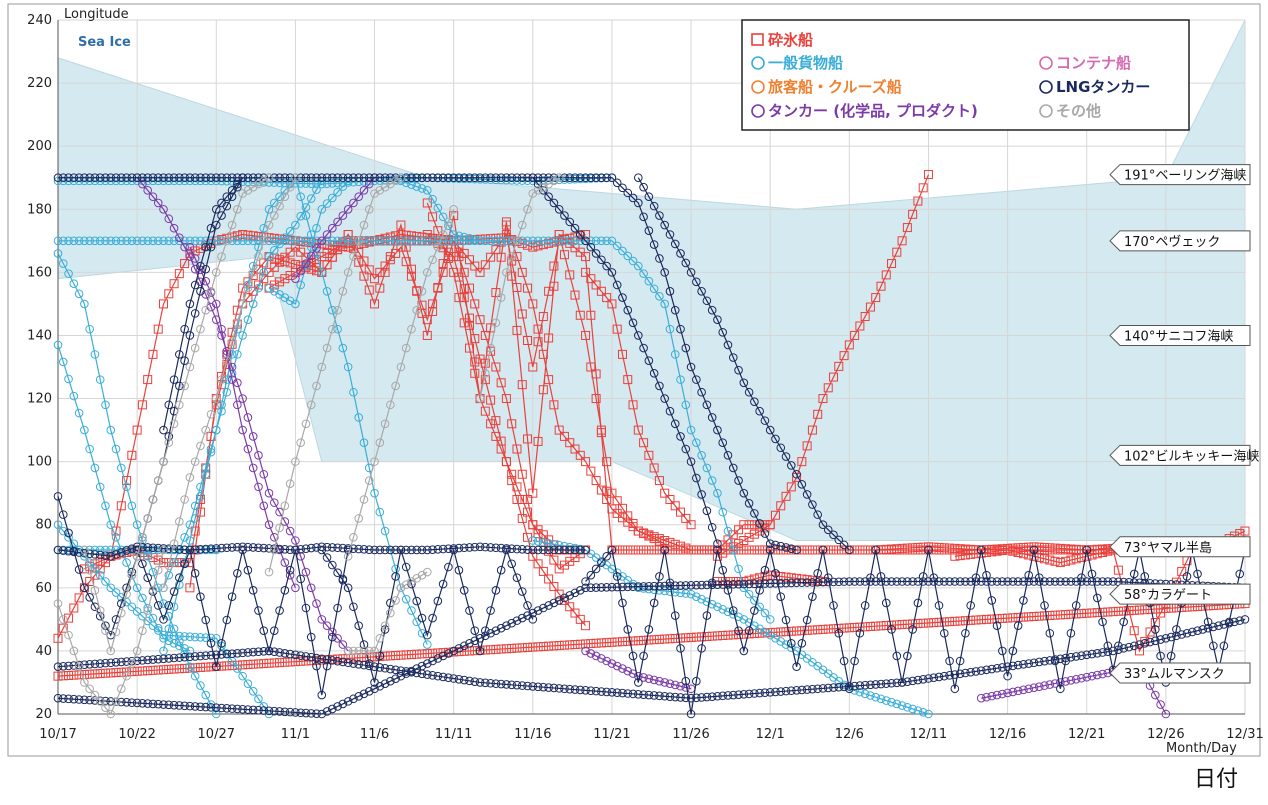  Describe the element at coordinates (242, 621) in the screenshot. I see `series-track-line` at that location.